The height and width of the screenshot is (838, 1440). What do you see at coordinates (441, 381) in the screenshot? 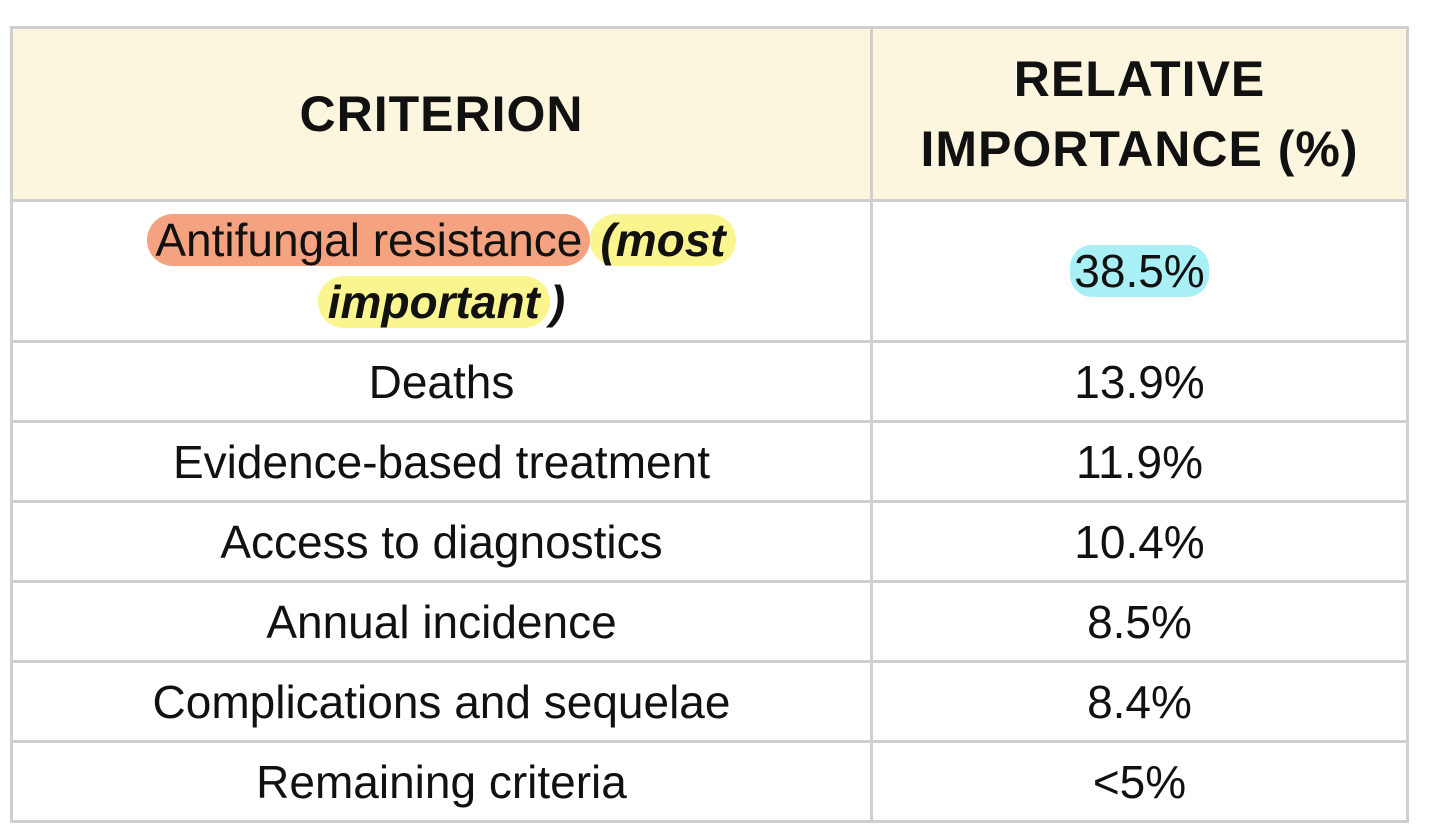
I see `criterion-cell: Deaths` at bounding box center [441, 381].